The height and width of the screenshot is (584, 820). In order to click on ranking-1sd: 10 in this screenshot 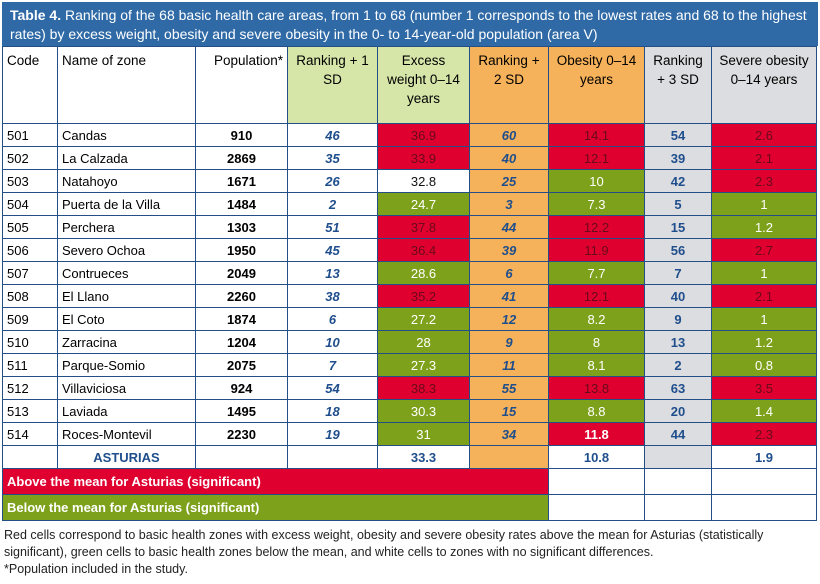, I will do `click(332, 342)`.